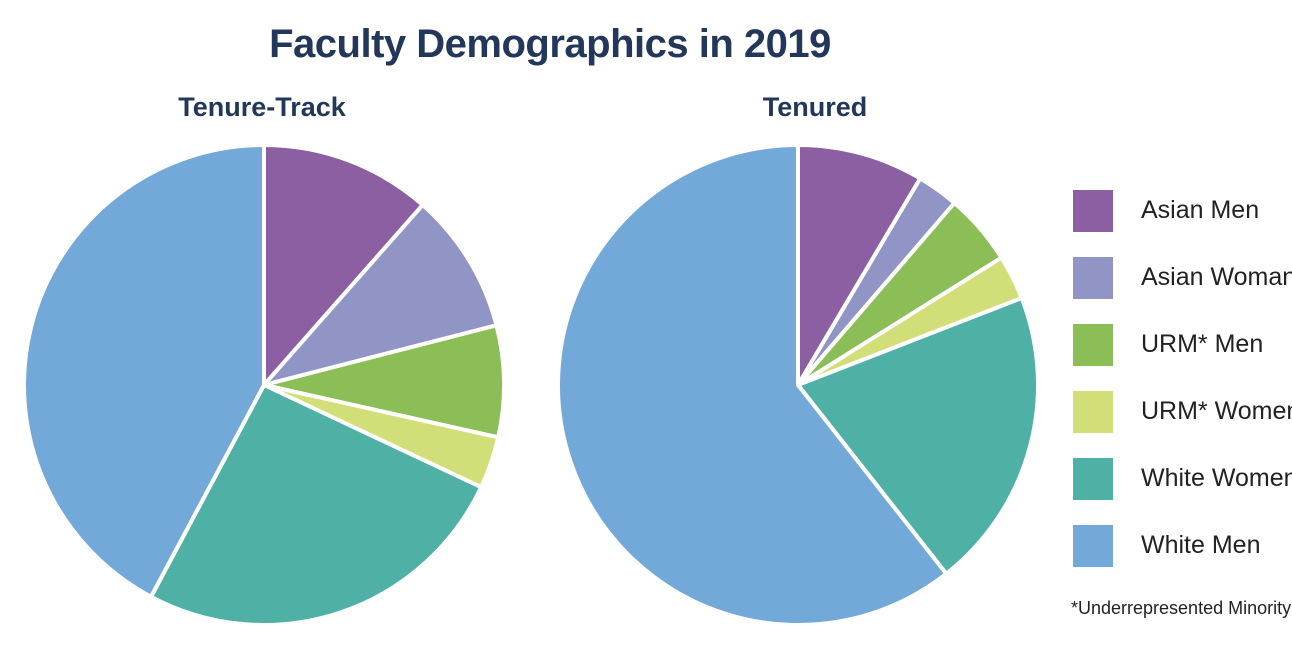  Describe the element at coordinates (918, 436) in the screenshot. I see `slice-tenured-white-women` at that location.